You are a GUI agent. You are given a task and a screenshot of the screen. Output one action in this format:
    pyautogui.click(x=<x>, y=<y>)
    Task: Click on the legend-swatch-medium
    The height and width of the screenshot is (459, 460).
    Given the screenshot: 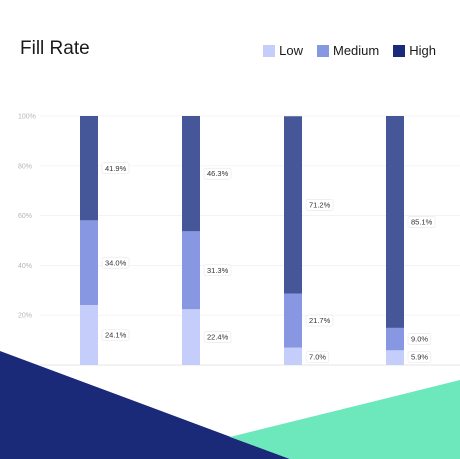 What is the action you would take?
    pyautogui.click(x=323, y=50)
    